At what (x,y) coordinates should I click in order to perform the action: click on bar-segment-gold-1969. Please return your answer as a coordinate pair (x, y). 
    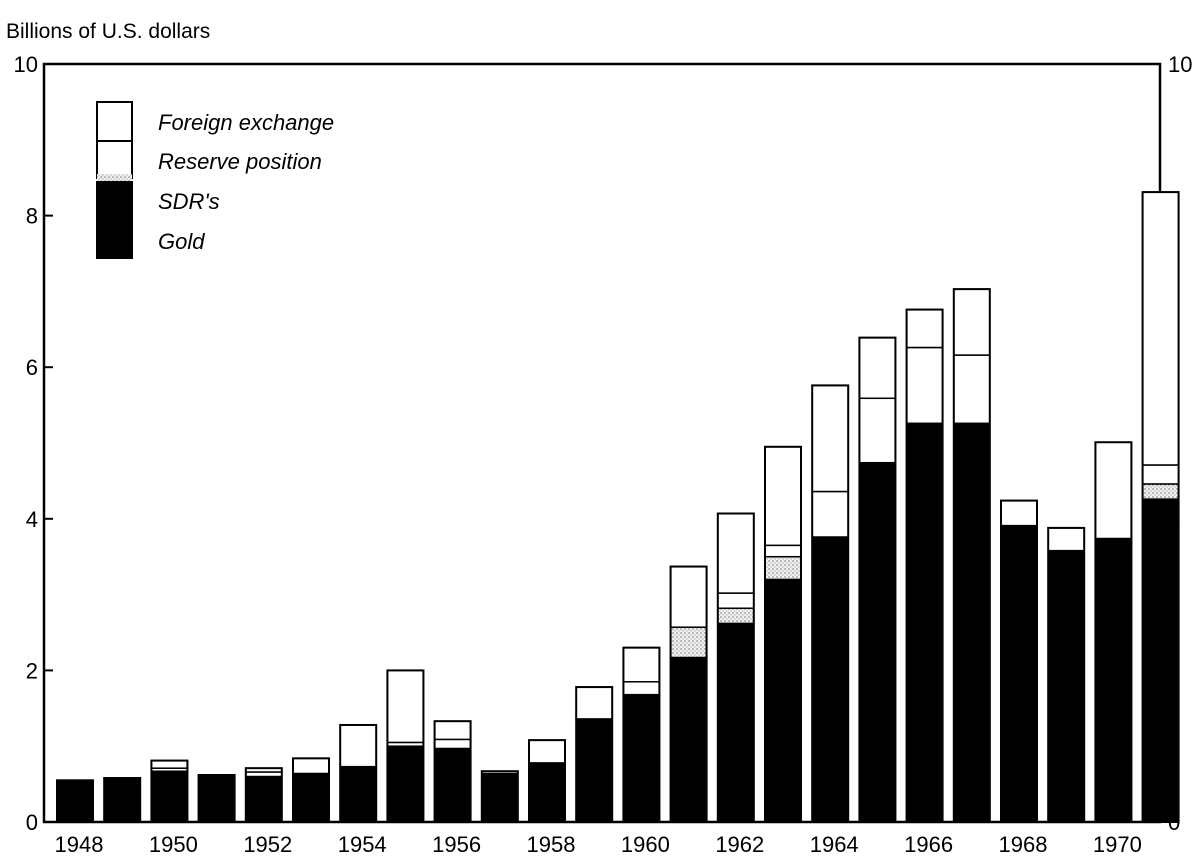
    Looking at the image, I should click on (1066, 686).